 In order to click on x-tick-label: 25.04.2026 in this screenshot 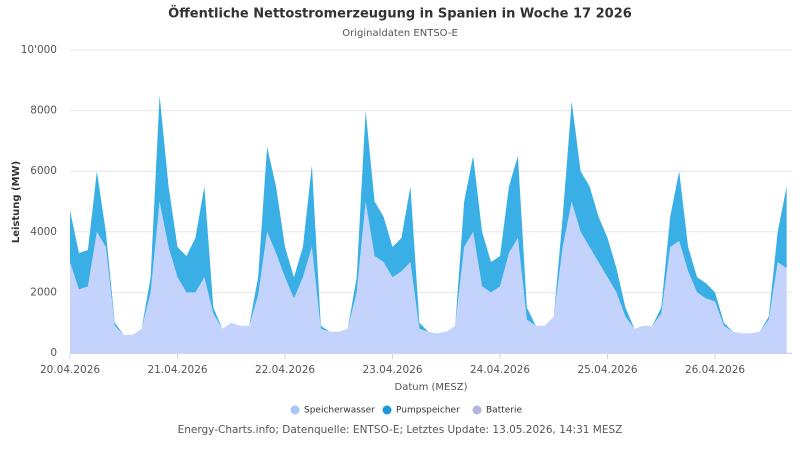, I will do `click(607, 370)`.